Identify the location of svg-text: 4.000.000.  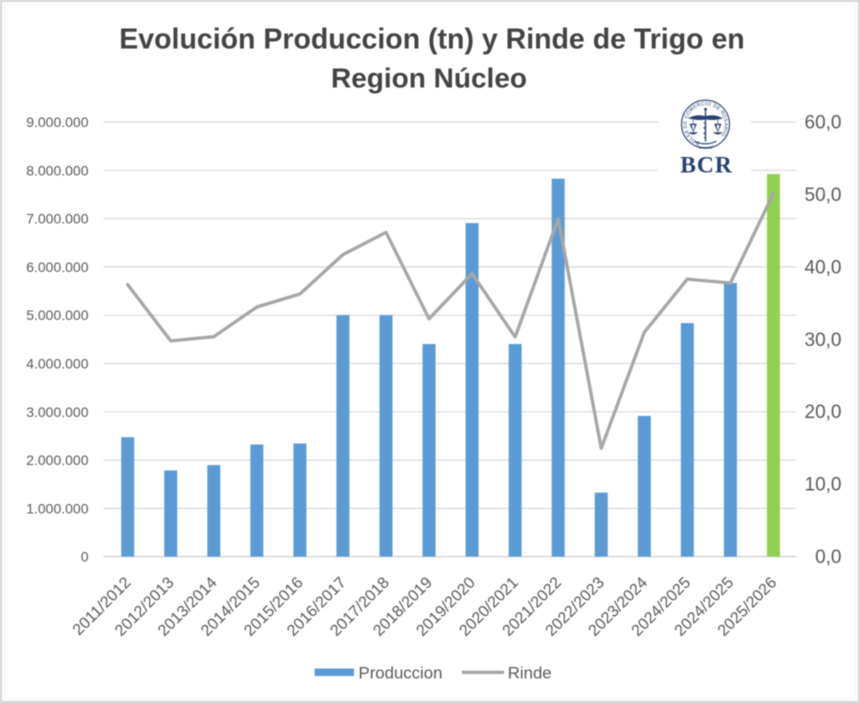
(57, 364).